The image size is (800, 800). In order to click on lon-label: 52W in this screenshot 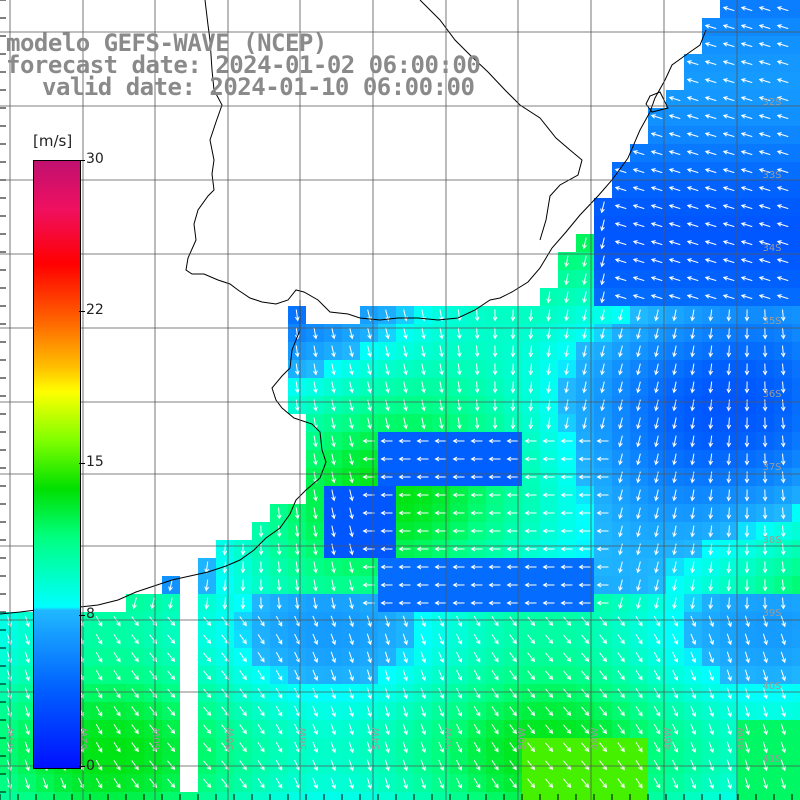, I will do `click(449, 738)`.